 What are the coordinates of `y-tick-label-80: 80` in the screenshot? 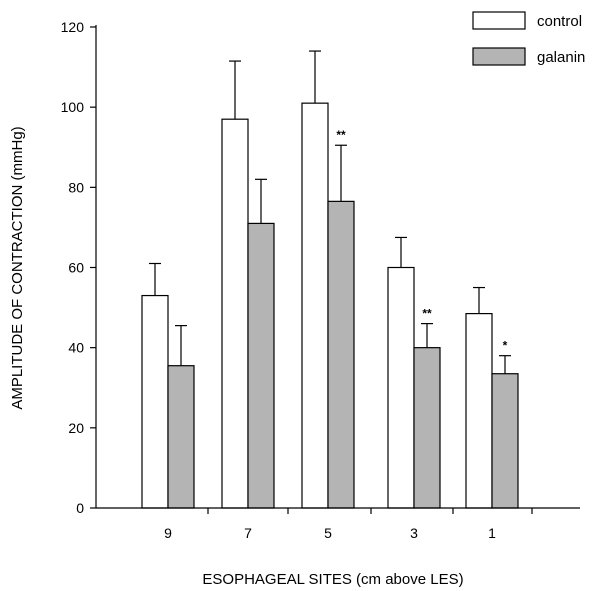 It's located at (76, 187).